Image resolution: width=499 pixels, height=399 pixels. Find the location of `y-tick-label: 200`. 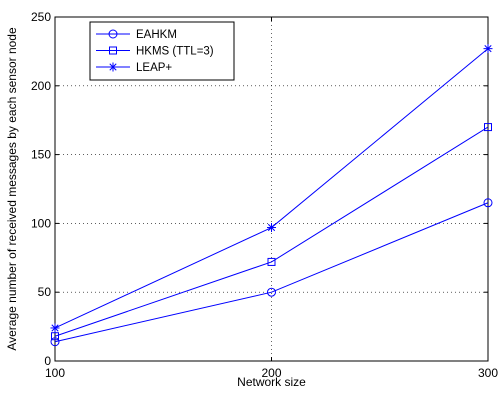

y-tick-label: 200 is located at coordinates (41, 86).